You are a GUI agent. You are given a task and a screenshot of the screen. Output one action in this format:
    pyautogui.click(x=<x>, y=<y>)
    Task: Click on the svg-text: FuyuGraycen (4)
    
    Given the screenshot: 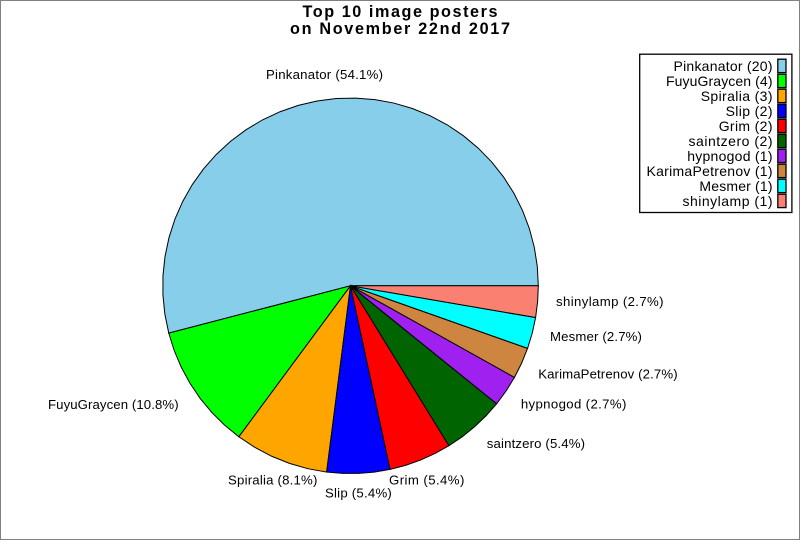 What is the action you would take?
    pyautogui.click(x=719, y=81)
    